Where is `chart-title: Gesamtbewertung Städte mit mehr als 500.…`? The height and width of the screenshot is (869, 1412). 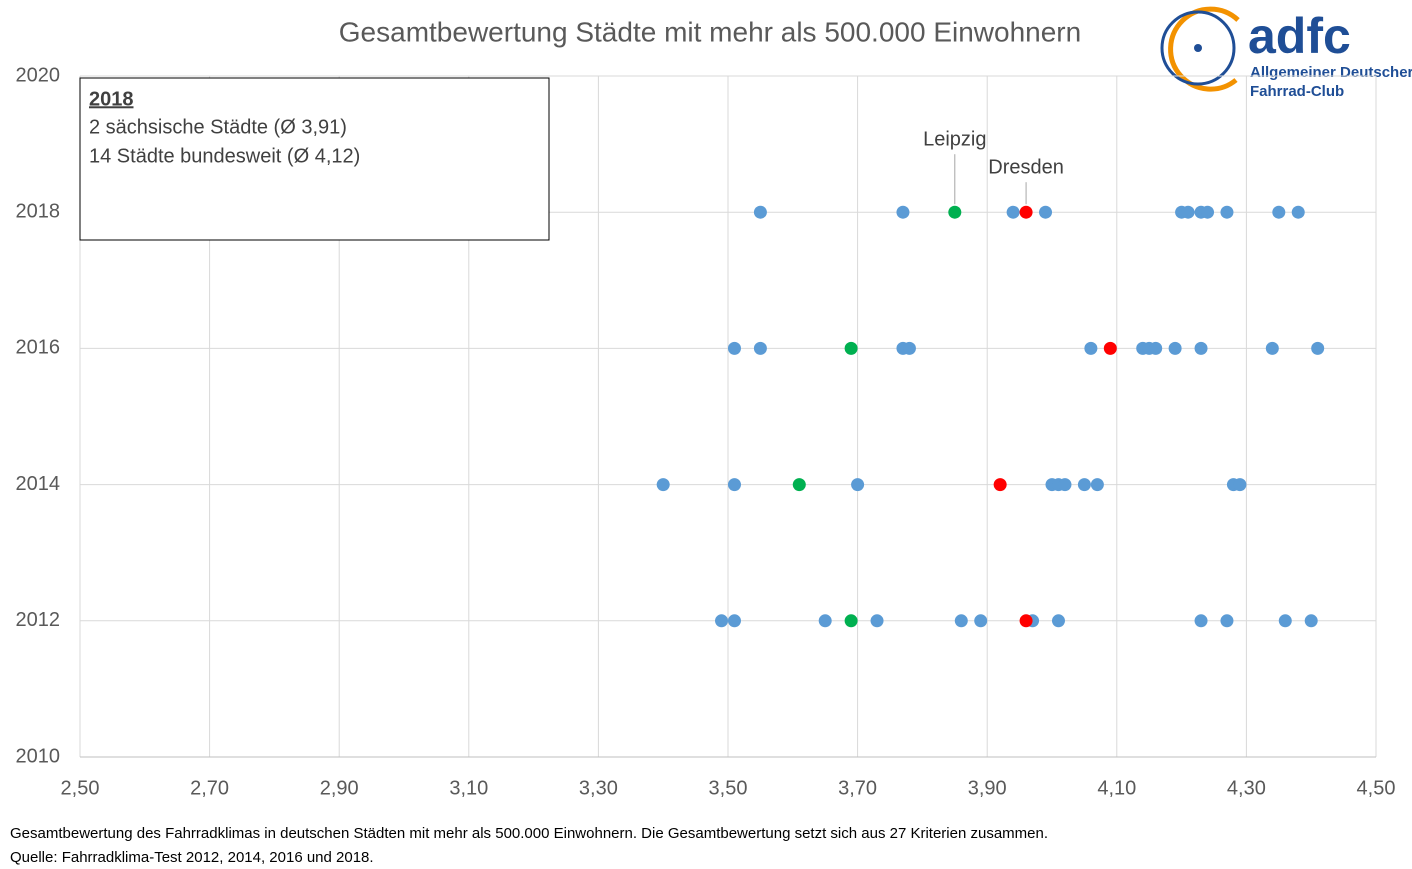
chart-title: Gesamtbewertung Städte mit mehr als 500.… is located at coordinates (710, 31).